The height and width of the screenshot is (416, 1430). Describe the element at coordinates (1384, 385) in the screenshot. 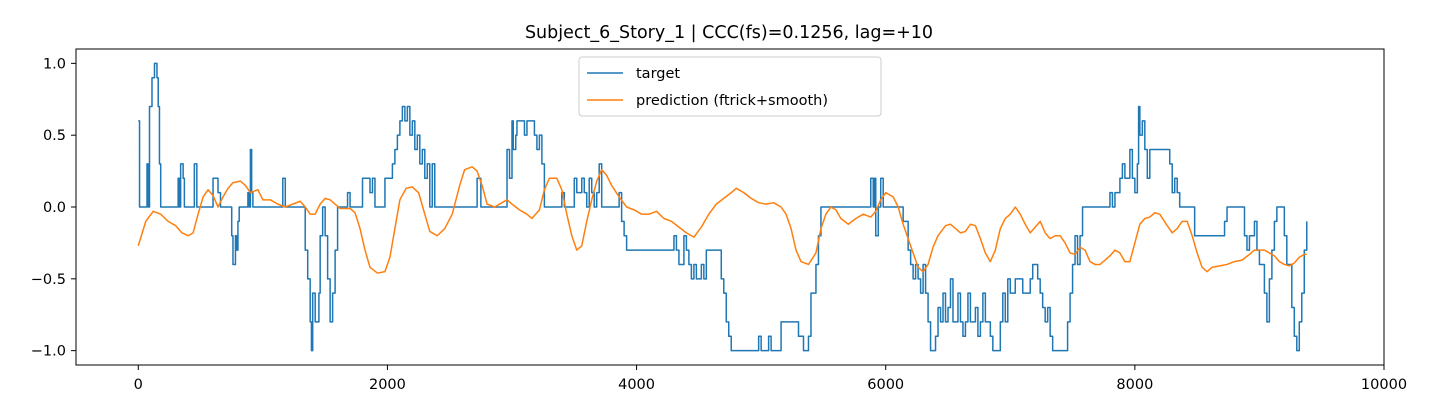

I see `x-tick-label: 10000` at that location.